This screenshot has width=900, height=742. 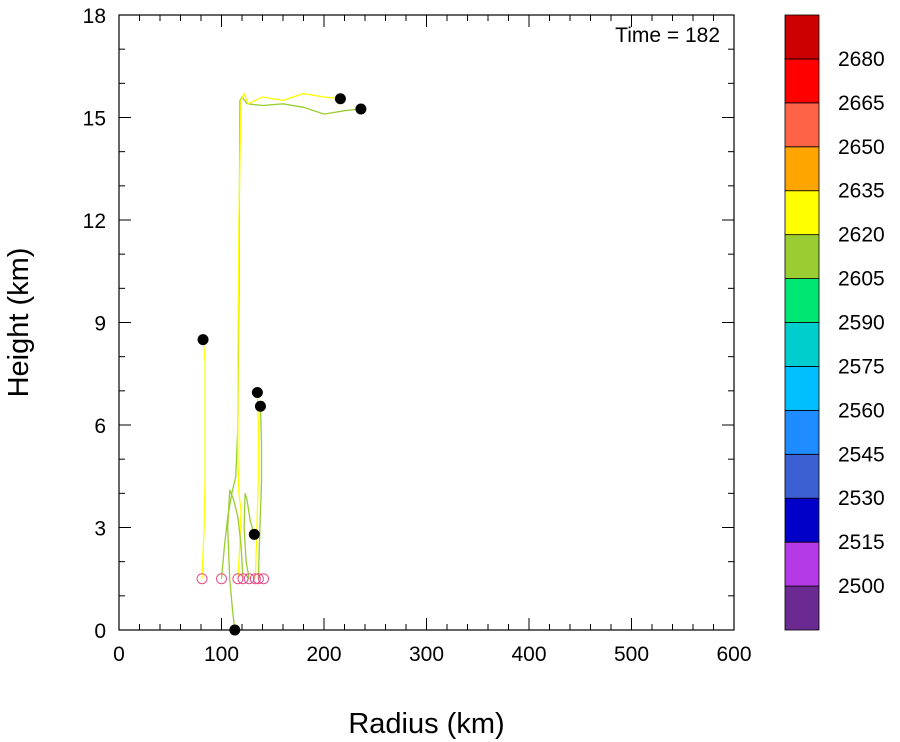 I want to click on x-tick-label: 300, so click(x=426, y=654).